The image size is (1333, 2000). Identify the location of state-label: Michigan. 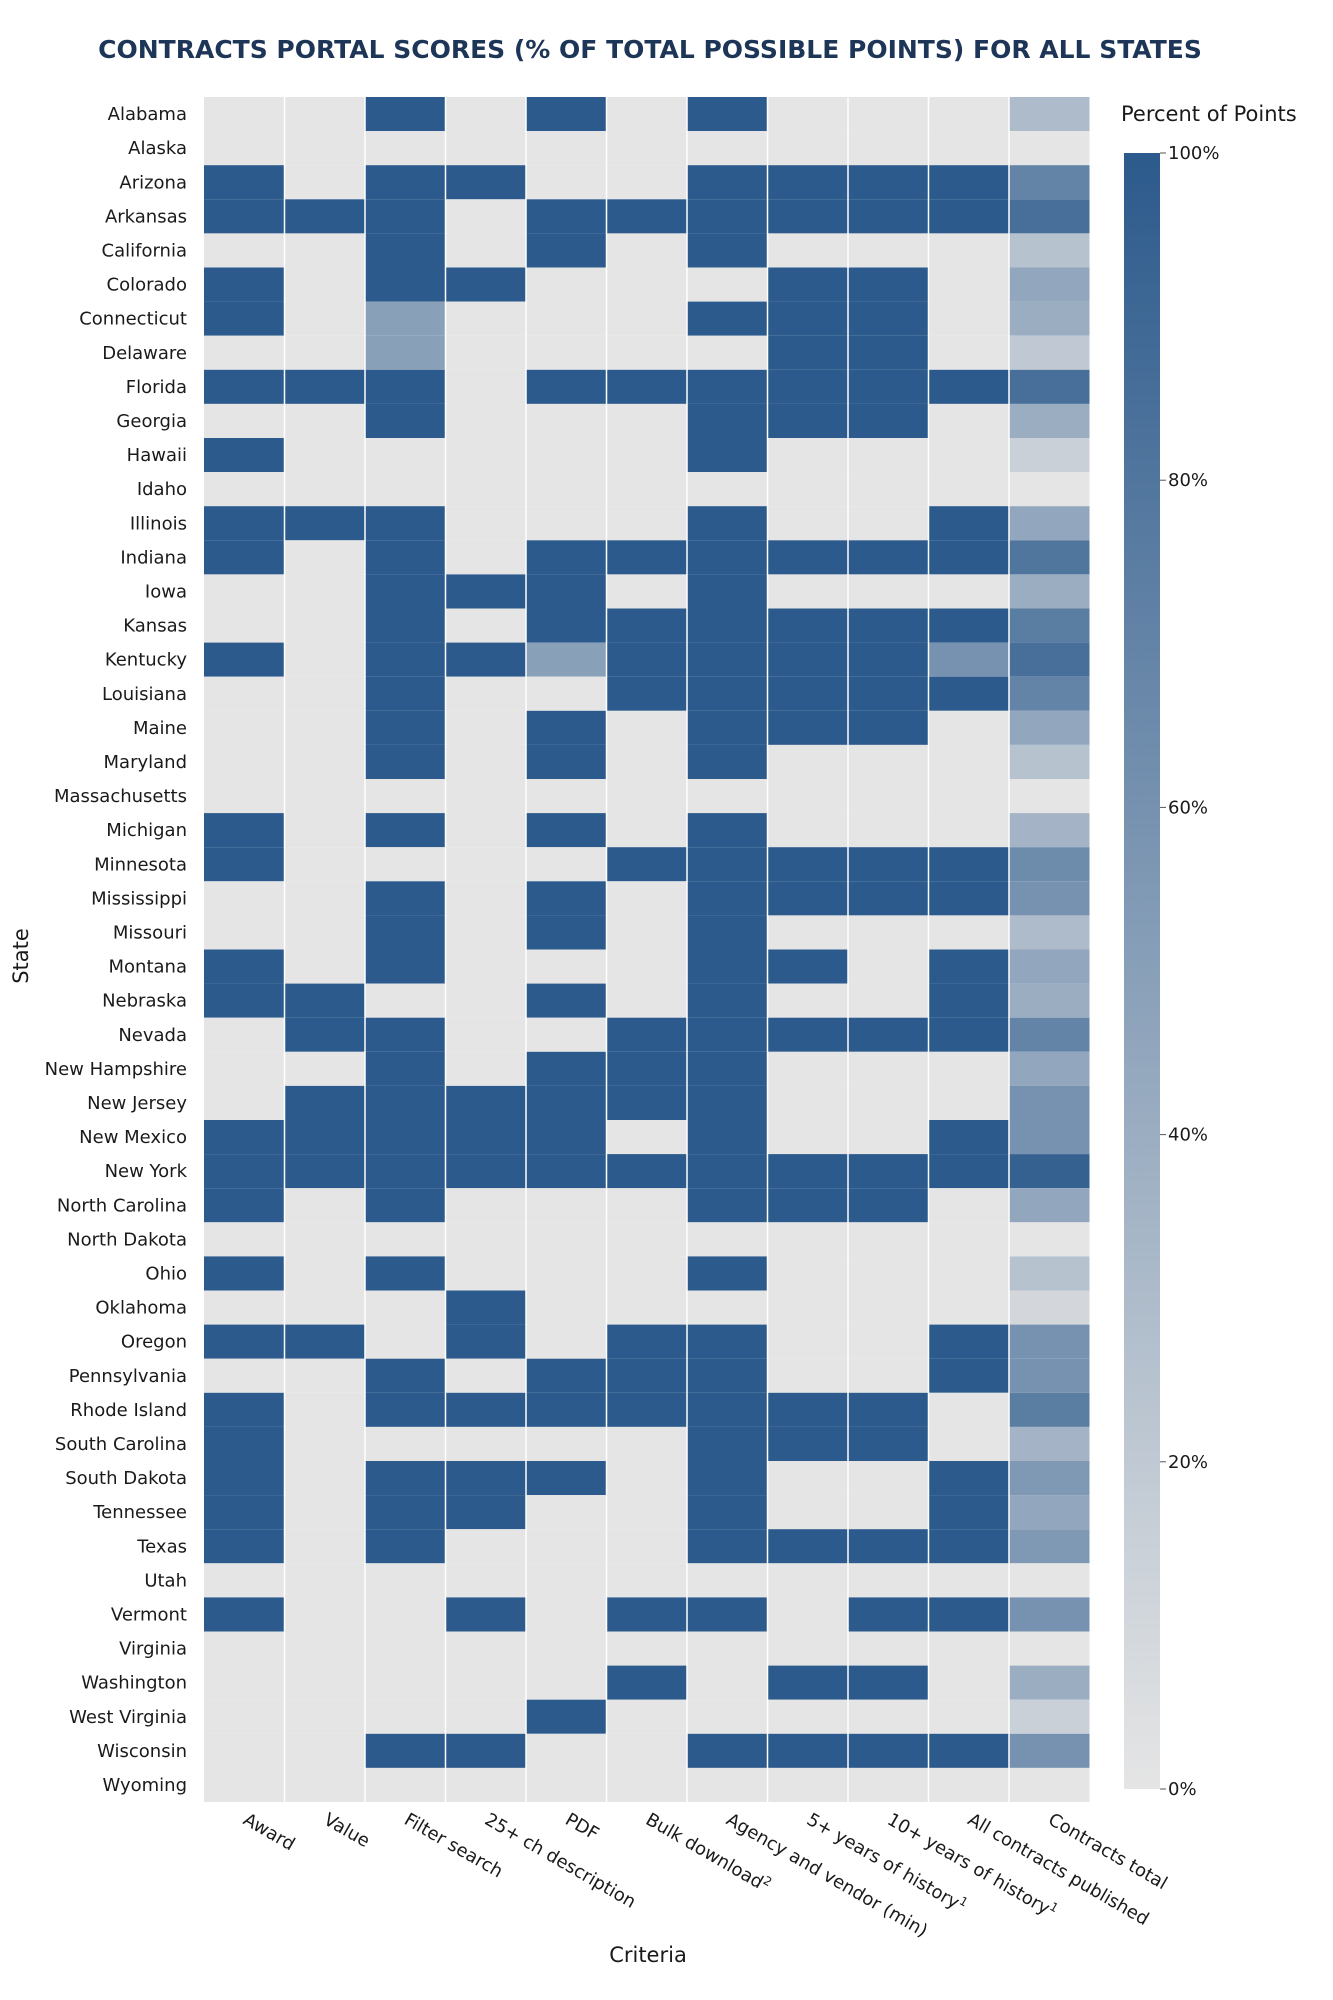
(146, 830).